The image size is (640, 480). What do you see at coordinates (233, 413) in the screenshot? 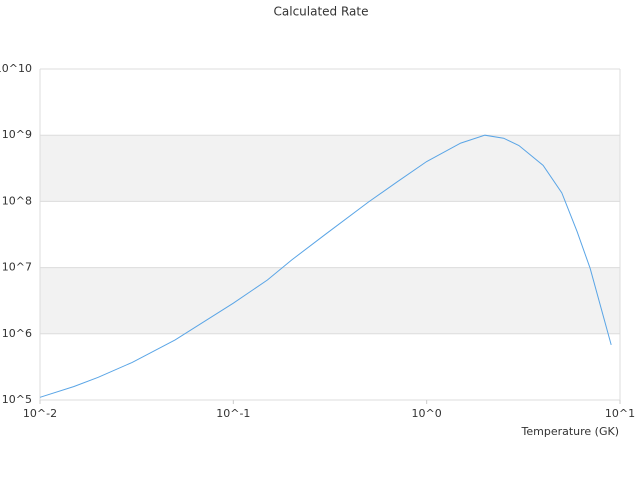
I see `x-tick-label: 10^-1` at bounding box center [233, 413].